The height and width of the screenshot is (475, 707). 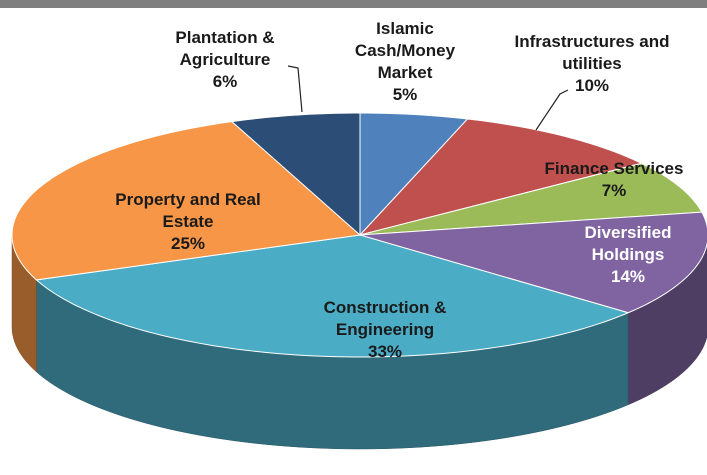 I want to click on category-label: Plantation & Agriculture, so click(x=225, y=48).